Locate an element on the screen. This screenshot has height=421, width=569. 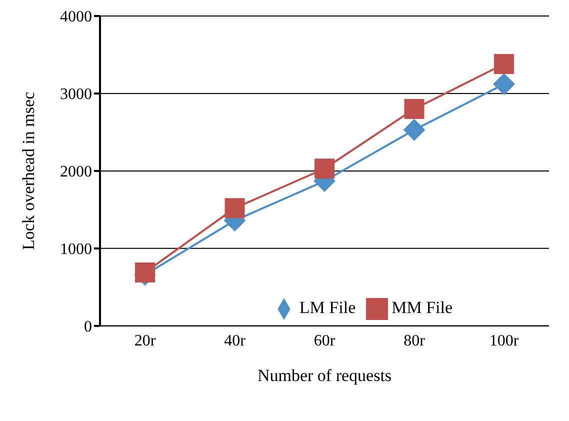
y-tick-label: 2000 is located at coordinates (76, 172).